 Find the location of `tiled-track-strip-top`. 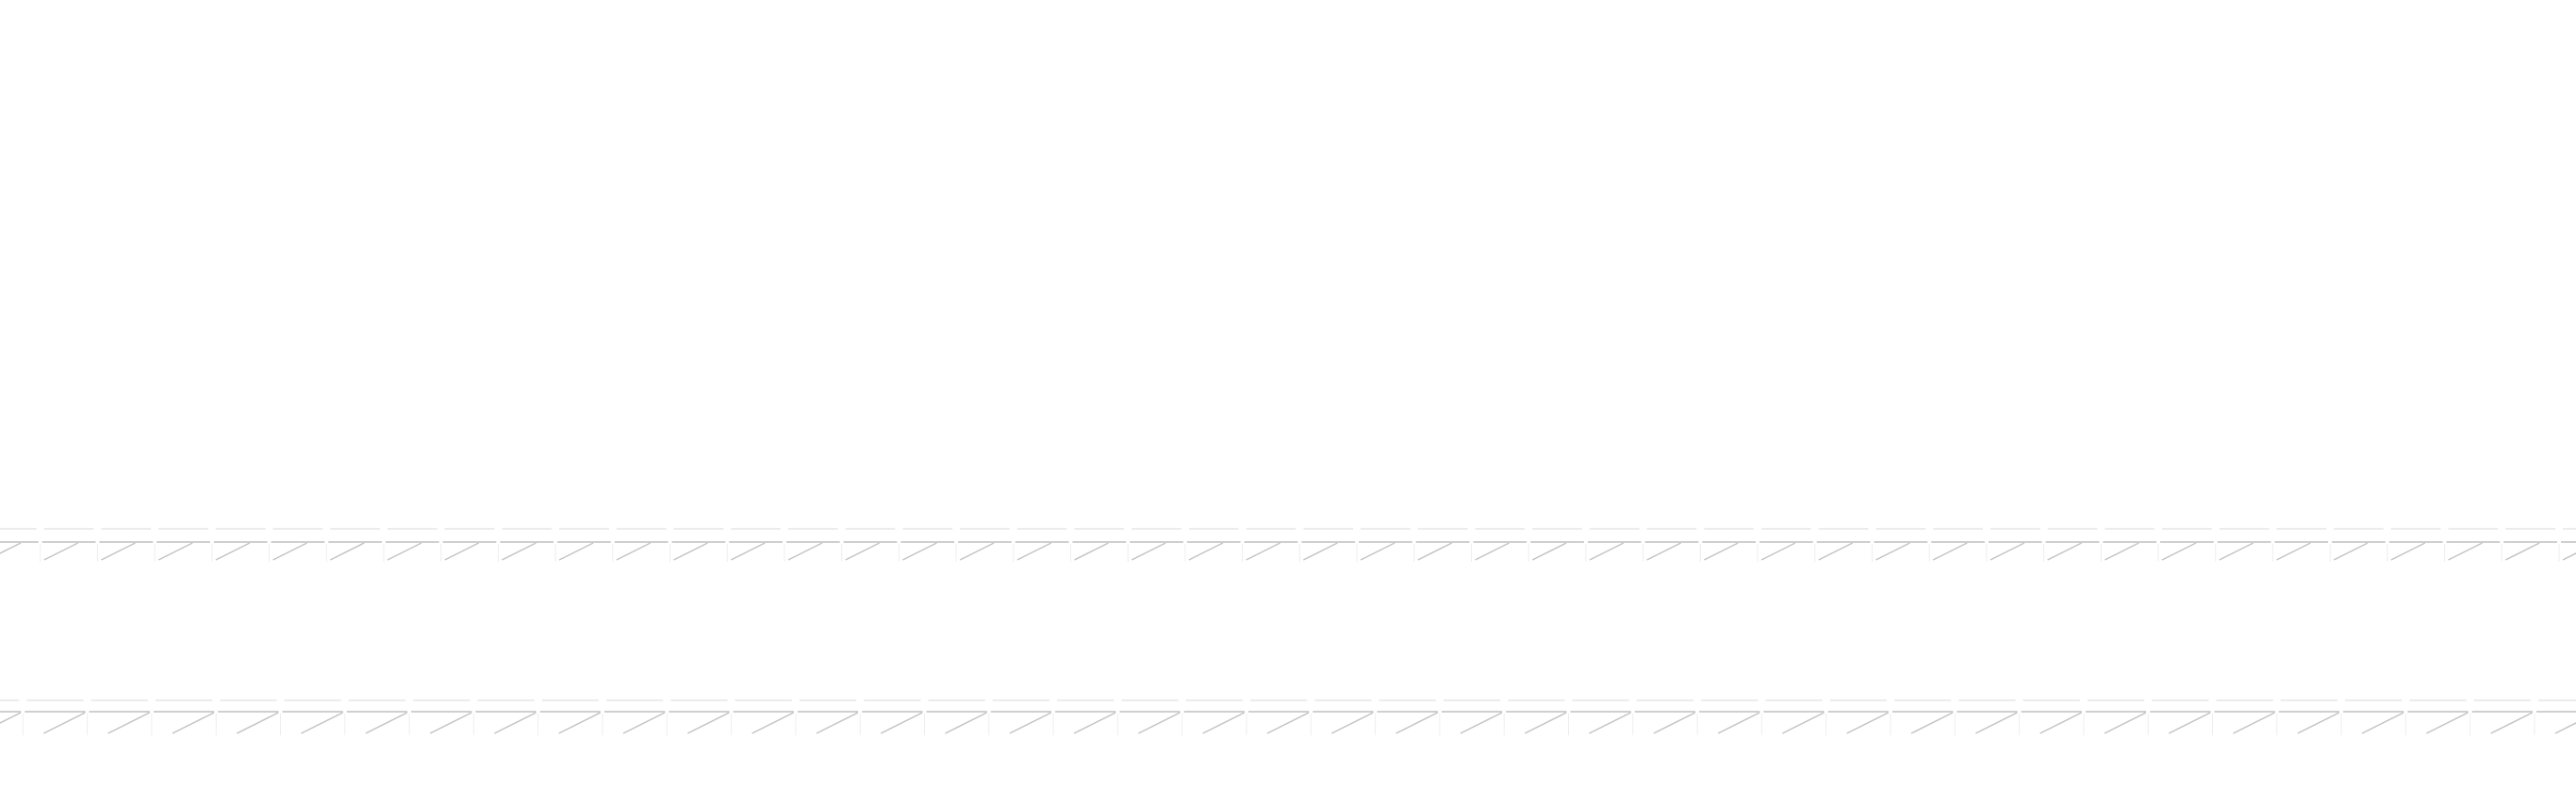

tiled-track-strip-top is located at coordinates (1288, 545).